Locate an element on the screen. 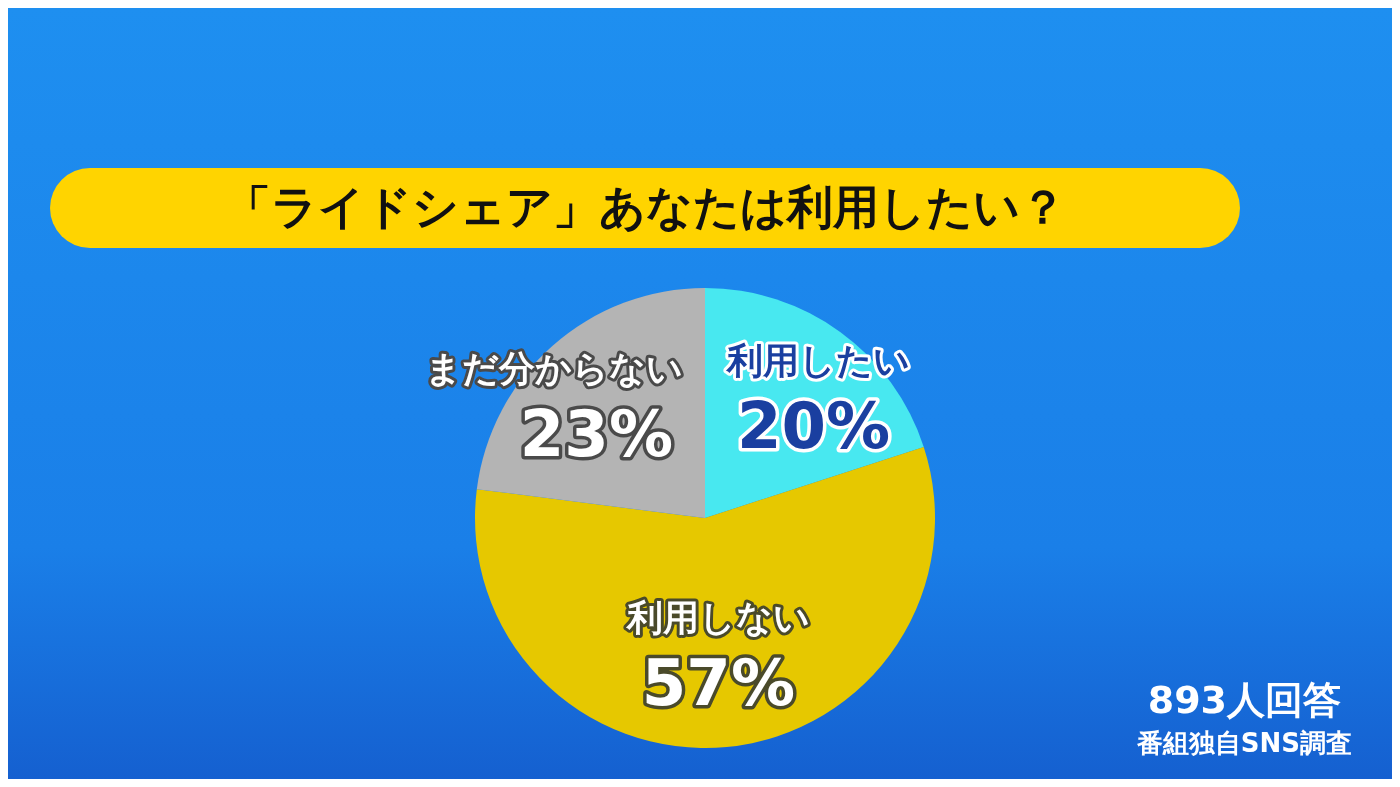 The width and height of the screenshot is (1400, 787). slice-label: 利用しない is located at coordinates (717, 617).